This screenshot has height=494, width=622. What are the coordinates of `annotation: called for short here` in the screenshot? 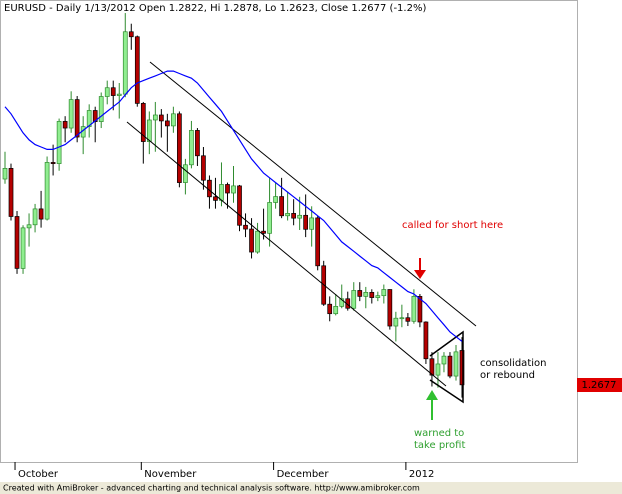 It's located at (452, 225).